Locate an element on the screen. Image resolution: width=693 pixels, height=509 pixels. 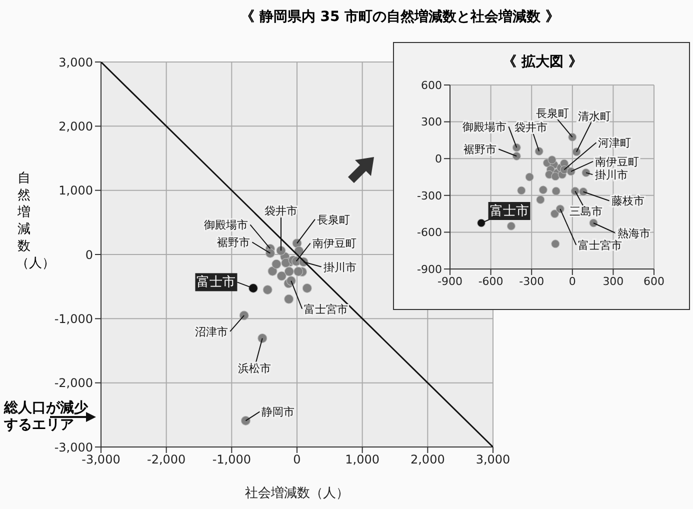
y-tick-label: 1,000 is located at coordinates (75, 191).